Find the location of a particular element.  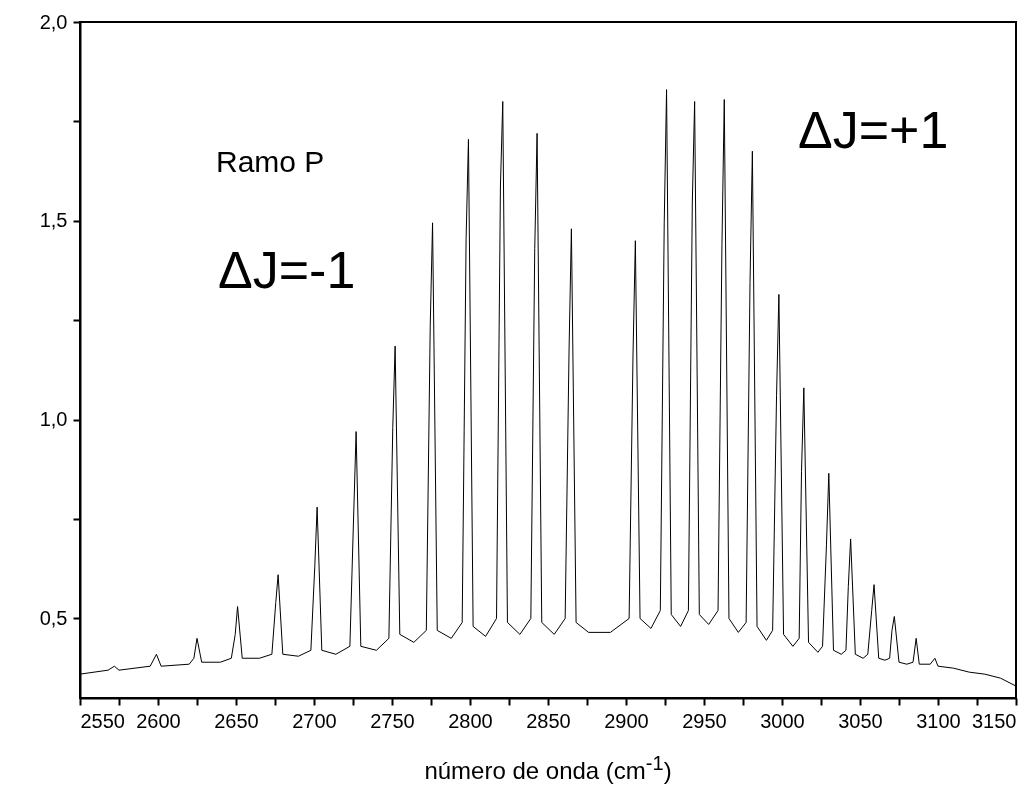

x-tick-label: 2950 is located at coordinates (704, 720).